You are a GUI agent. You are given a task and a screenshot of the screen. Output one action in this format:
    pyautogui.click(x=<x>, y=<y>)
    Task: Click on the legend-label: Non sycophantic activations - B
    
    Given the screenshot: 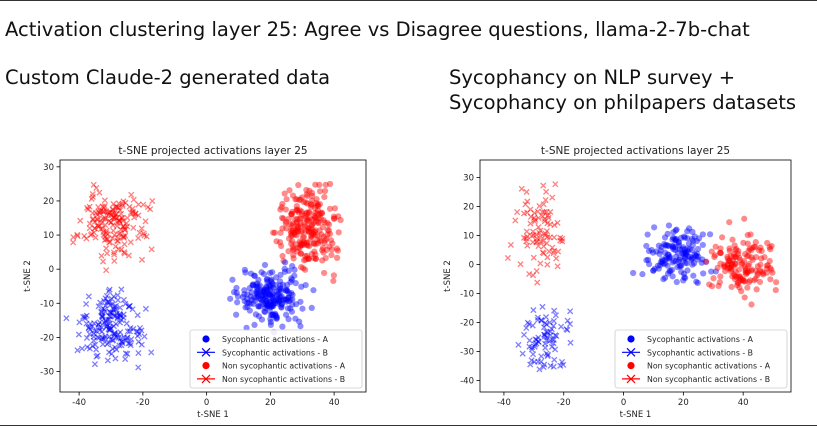 What is the action you would take?
    pyautogui.click(x=708, y=379)
    